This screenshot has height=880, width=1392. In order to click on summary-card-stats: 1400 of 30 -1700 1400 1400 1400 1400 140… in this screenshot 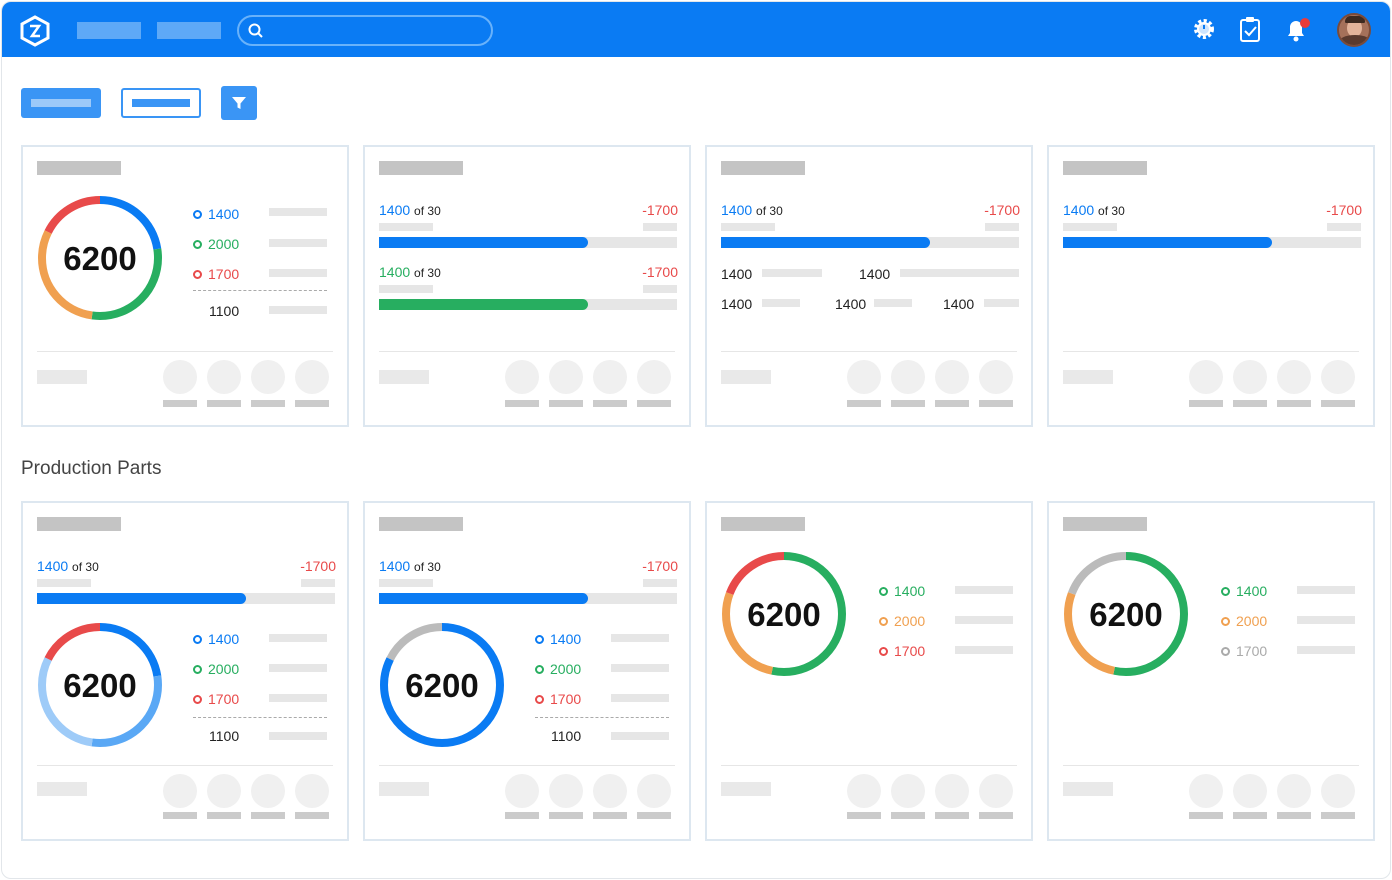, I will do `click(869, 286)`.